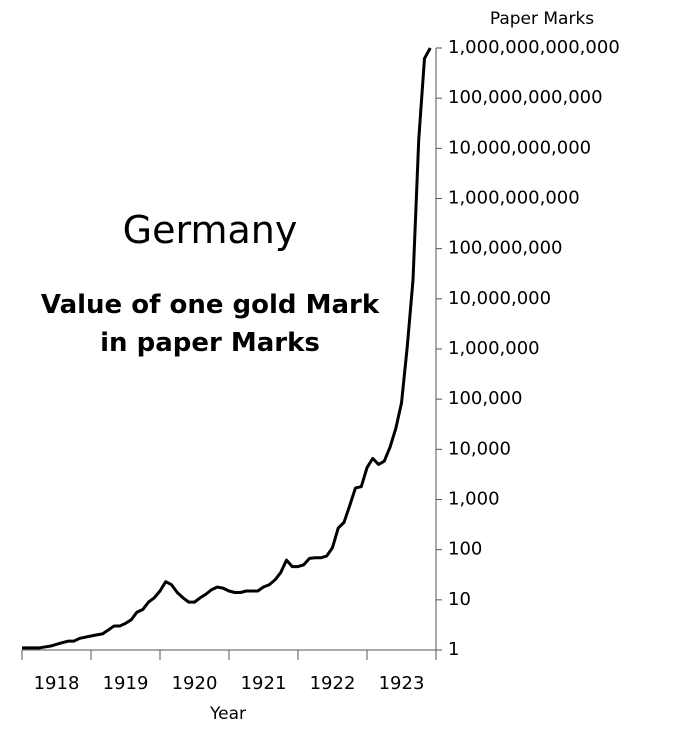 This screenshot has height=737, width=681. I want to click on x-tick-label: 1919, so click(126, 683).